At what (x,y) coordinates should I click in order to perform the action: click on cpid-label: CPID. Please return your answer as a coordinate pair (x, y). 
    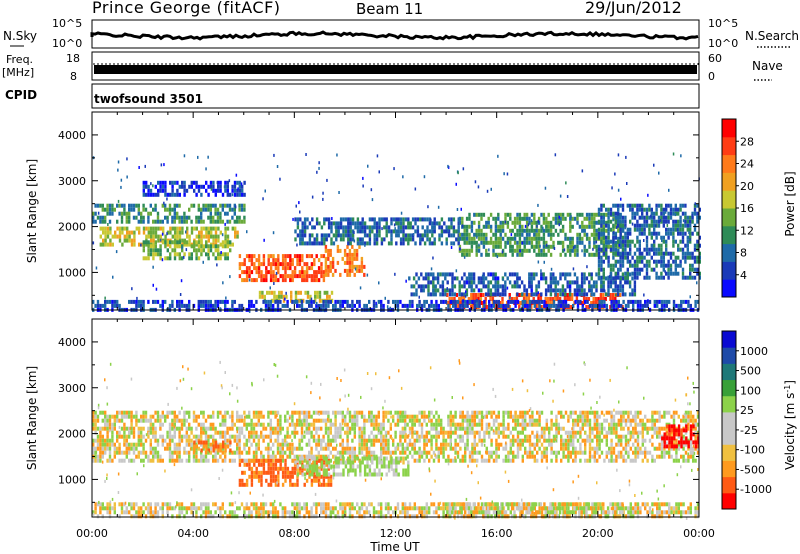
    Looking at the image, I should click on (21, 95).